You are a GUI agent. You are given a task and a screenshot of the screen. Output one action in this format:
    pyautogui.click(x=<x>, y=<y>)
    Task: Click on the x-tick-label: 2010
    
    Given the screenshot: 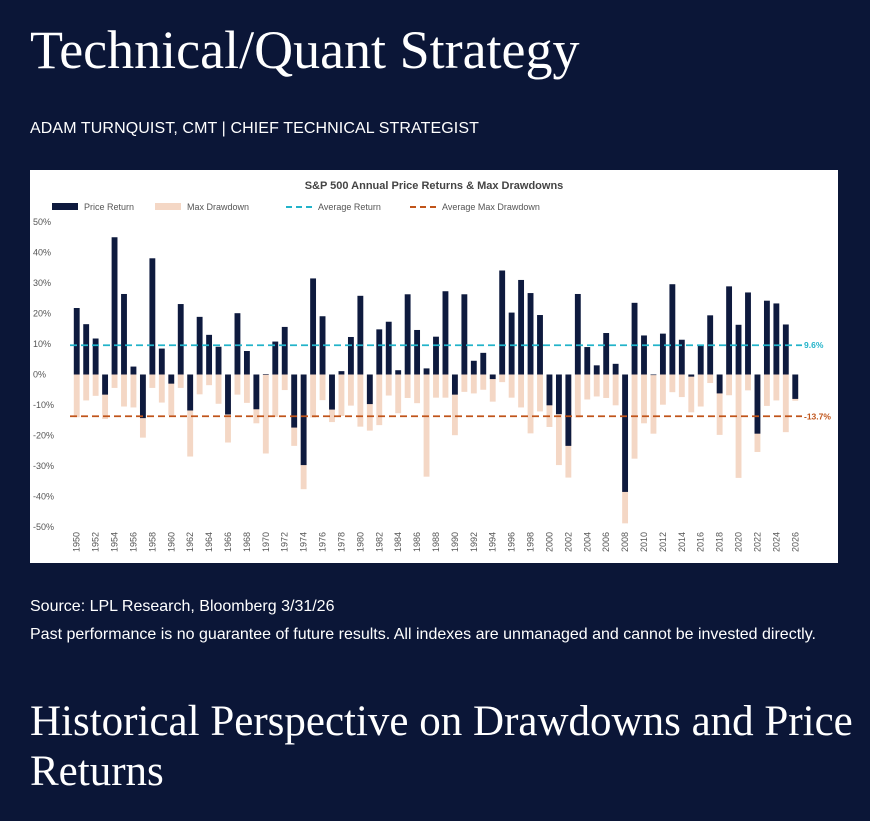 What is the action you would take?
    pyautogui.click(x=644, y=542)
    